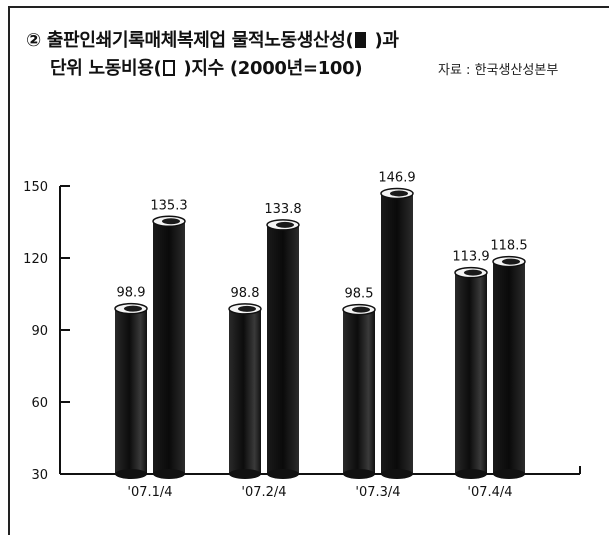 The image size is (609, 535). Describe the element at coordinates (245, 293) in the screenshot. I see `productivity-value-label: 98.8` at that location.